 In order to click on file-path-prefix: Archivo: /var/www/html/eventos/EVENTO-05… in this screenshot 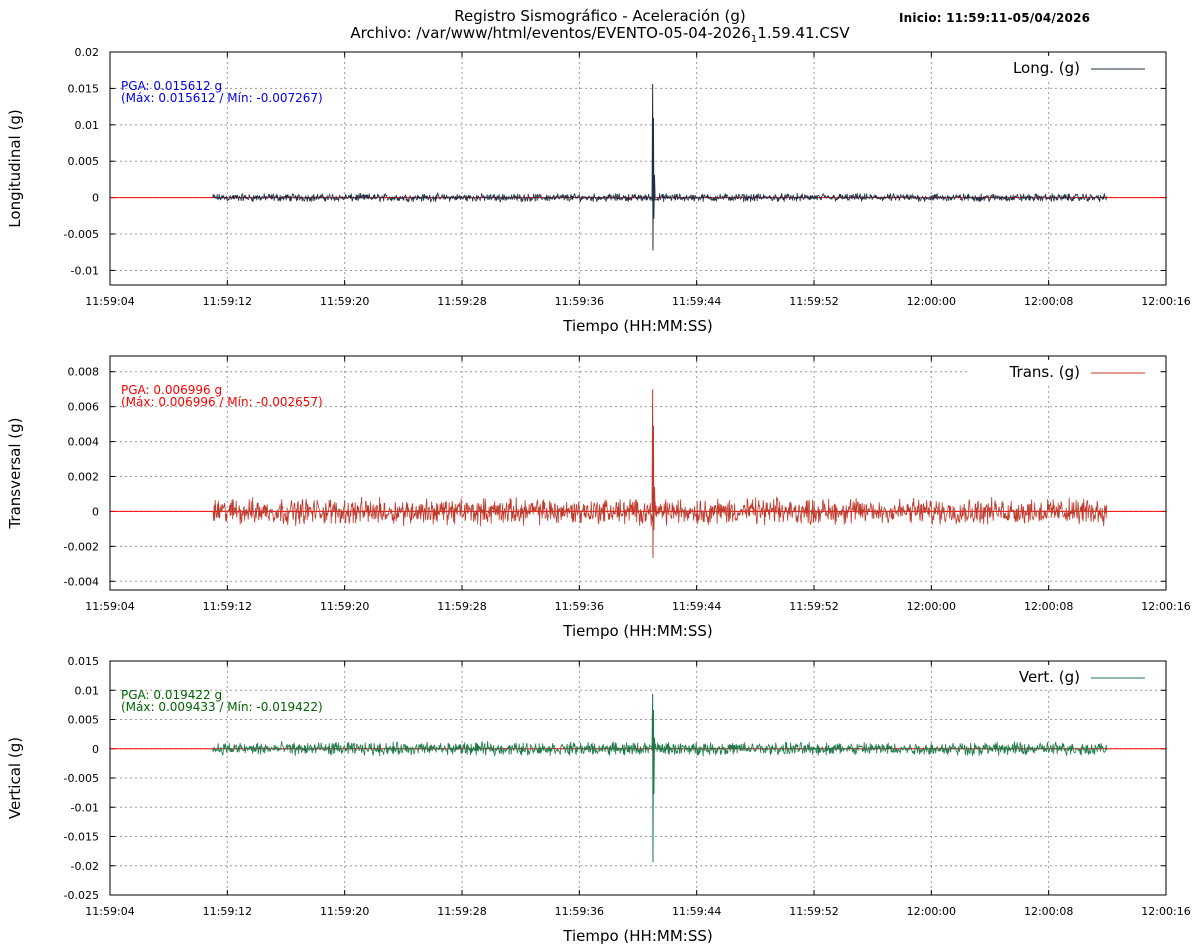, I will do `click(550, 33)`.